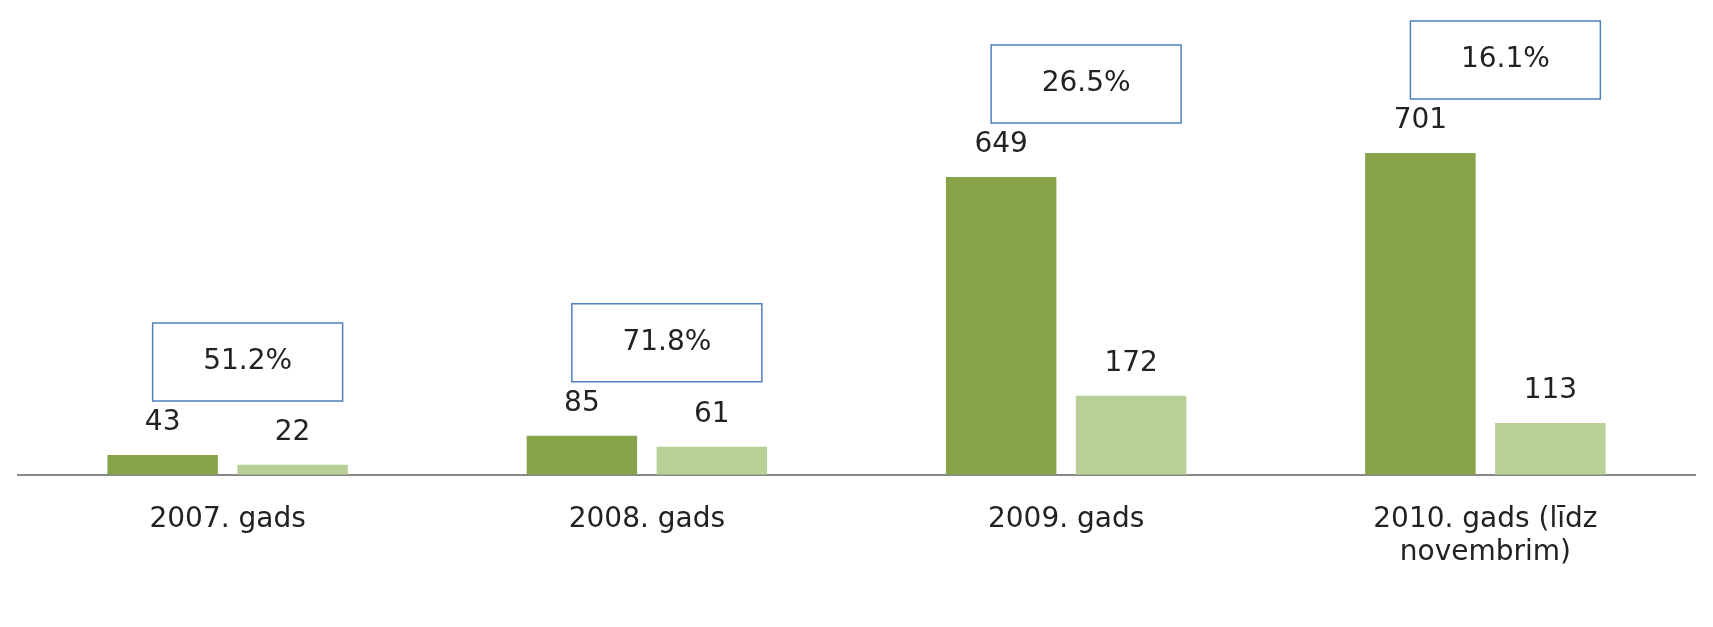  What do you see at coordinates (248, 360) in the screenshot?
I see `annotation: 51.2%` at bounding box center [248, 360].